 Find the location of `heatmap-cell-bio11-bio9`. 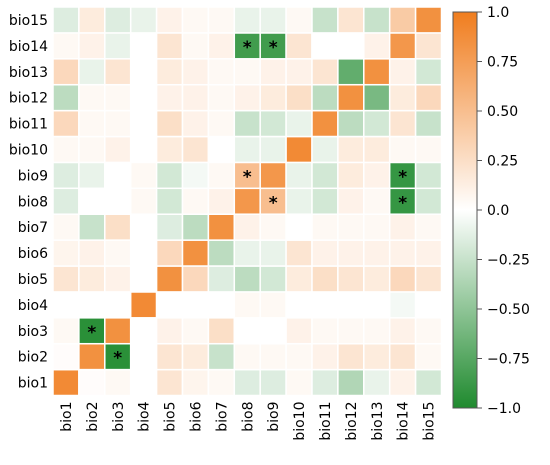

heatmap-cell-bio11-bio9 is located at coordinates (273, 123).